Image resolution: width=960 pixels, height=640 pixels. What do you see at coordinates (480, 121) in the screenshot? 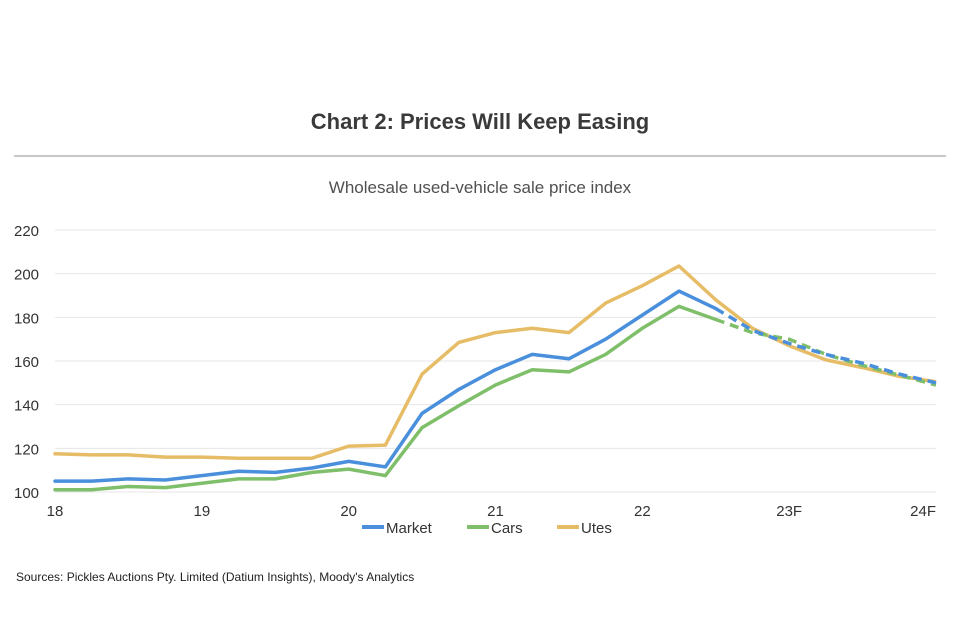
I see `chart-title: Chart 2: Prices Will Keep Easing` at bounding box center [480, 121].